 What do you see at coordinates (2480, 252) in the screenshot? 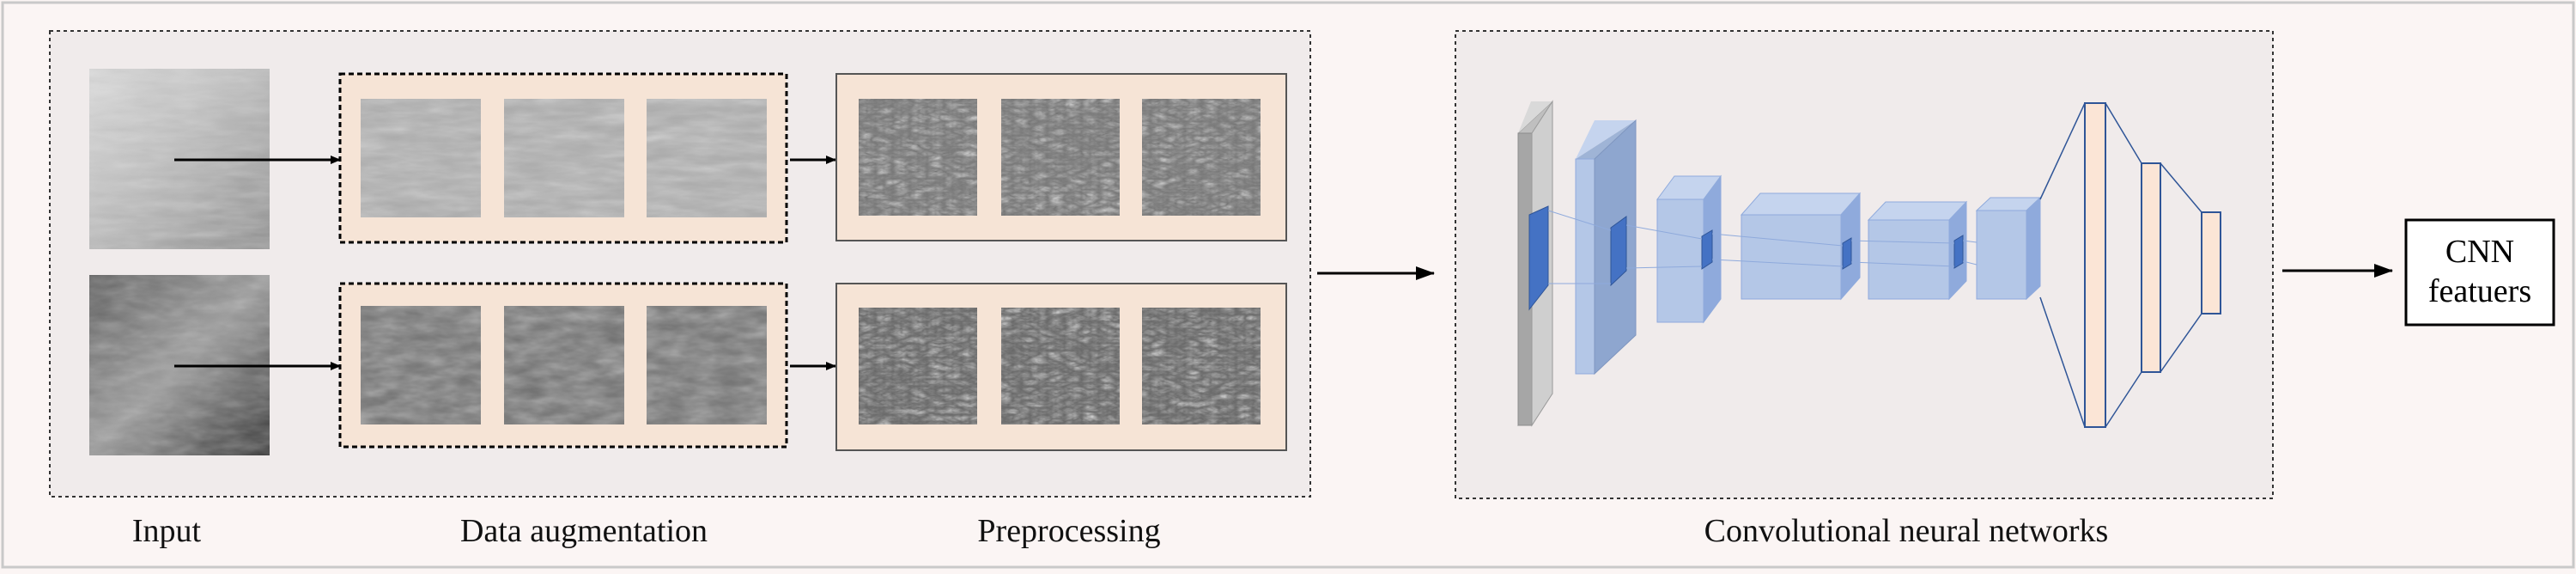
I see `output-label-line-1: CNN` at bounding box center [2480, 252].